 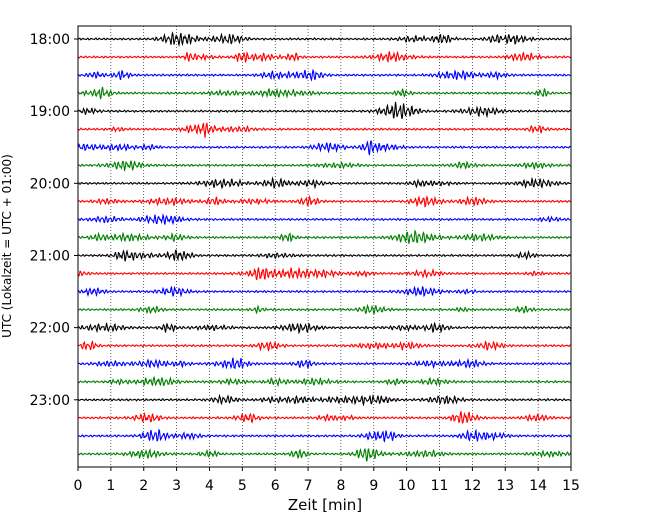 I want to click on x-tick-label: 5, so click(x=242, y=486).